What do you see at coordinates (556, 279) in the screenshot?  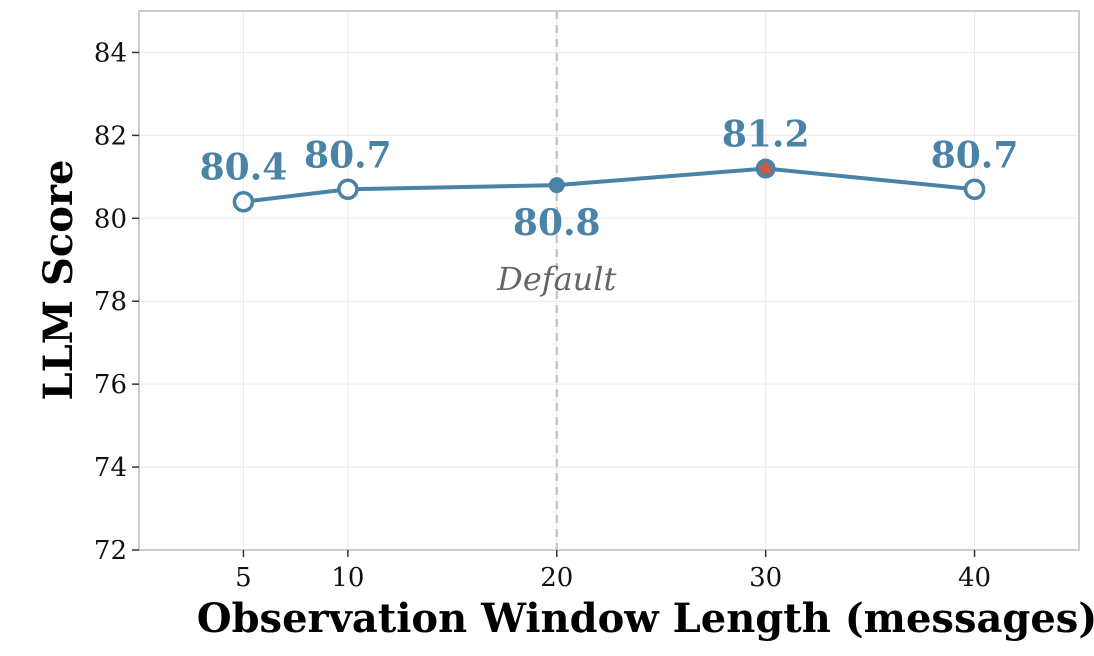 I see `default-annotation: Default` at bounding box center [556, 279].